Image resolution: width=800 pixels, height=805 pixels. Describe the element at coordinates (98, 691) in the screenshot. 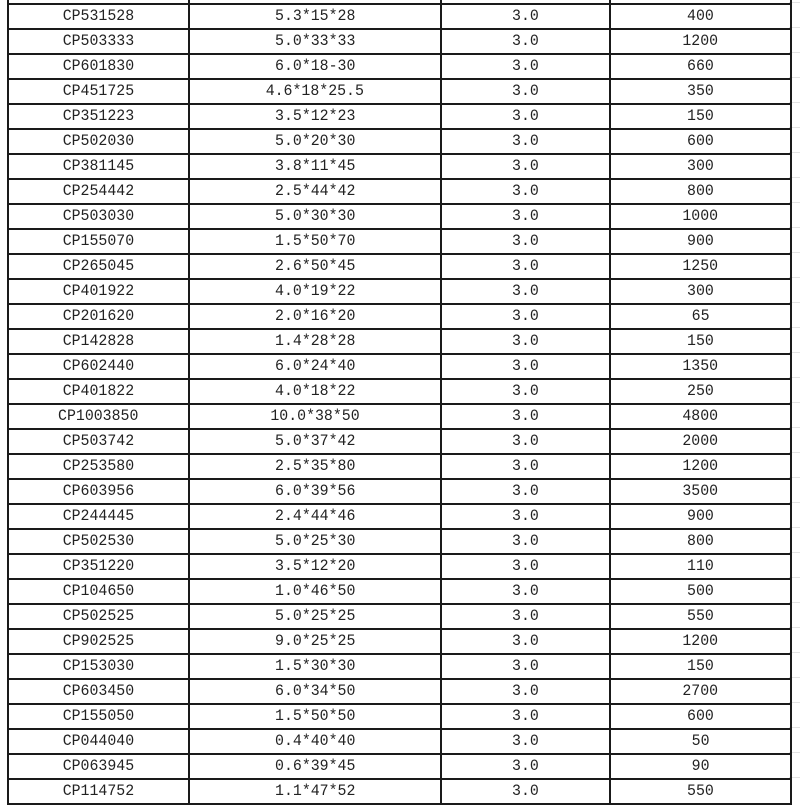

I see `model-cell: CP603450` at that location.